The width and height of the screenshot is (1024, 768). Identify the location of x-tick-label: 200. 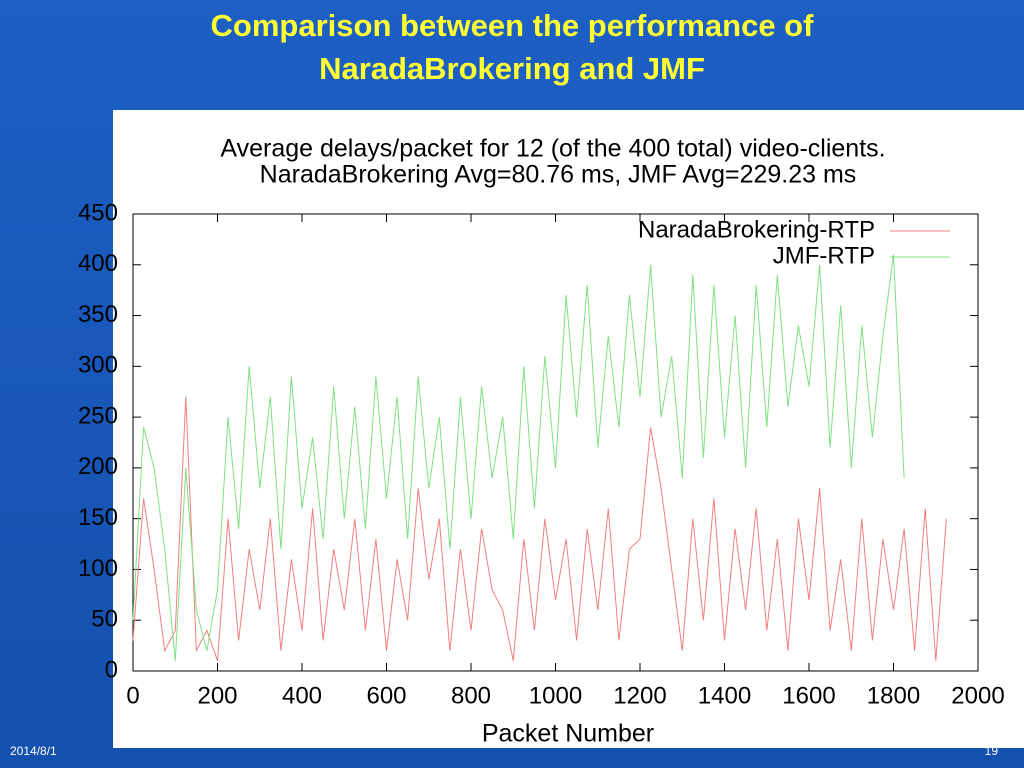
(217, 695).